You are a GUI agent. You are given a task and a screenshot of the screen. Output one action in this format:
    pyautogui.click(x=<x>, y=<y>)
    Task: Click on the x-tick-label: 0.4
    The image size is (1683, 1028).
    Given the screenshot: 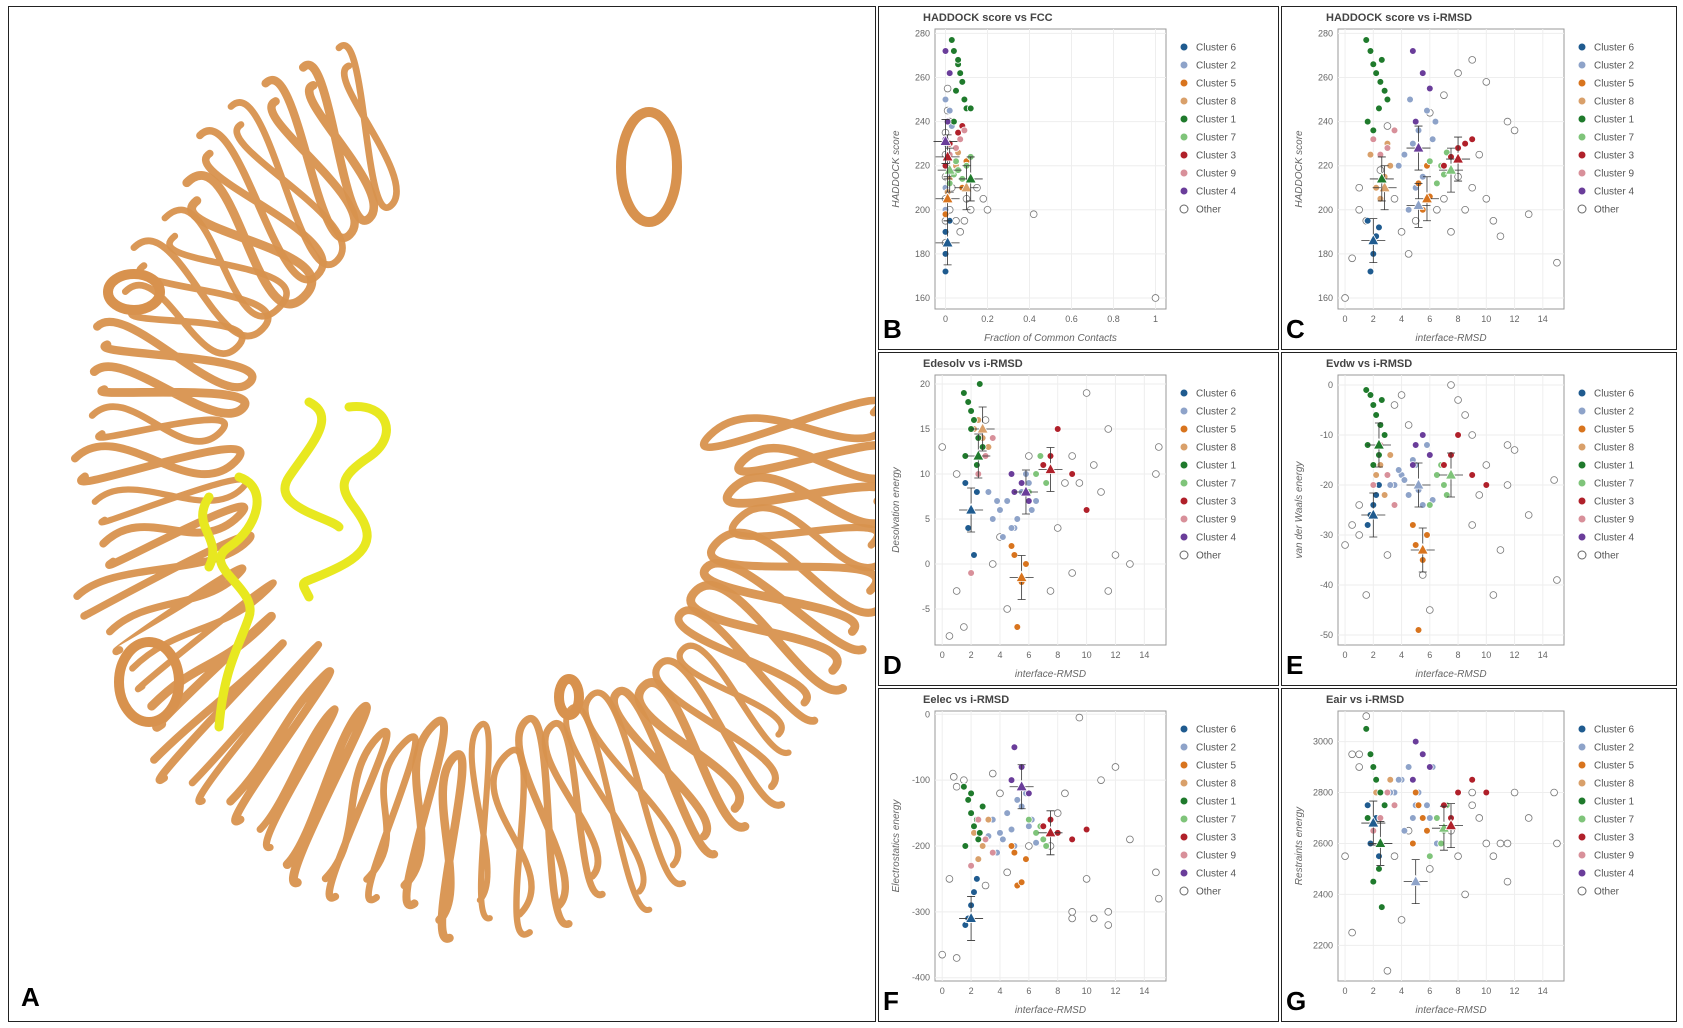 What is the action you would take?
    pyautogui.click(x=1029, y=319)
    